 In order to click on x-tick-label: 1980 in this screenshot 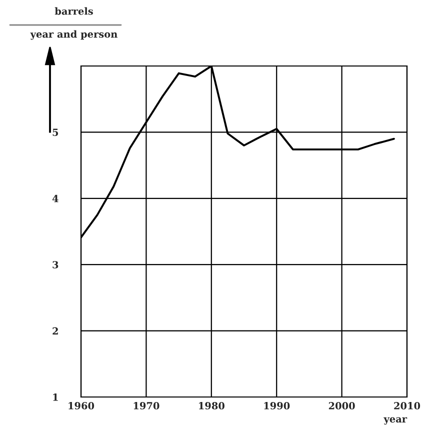, I will do `click(211, 406)`.